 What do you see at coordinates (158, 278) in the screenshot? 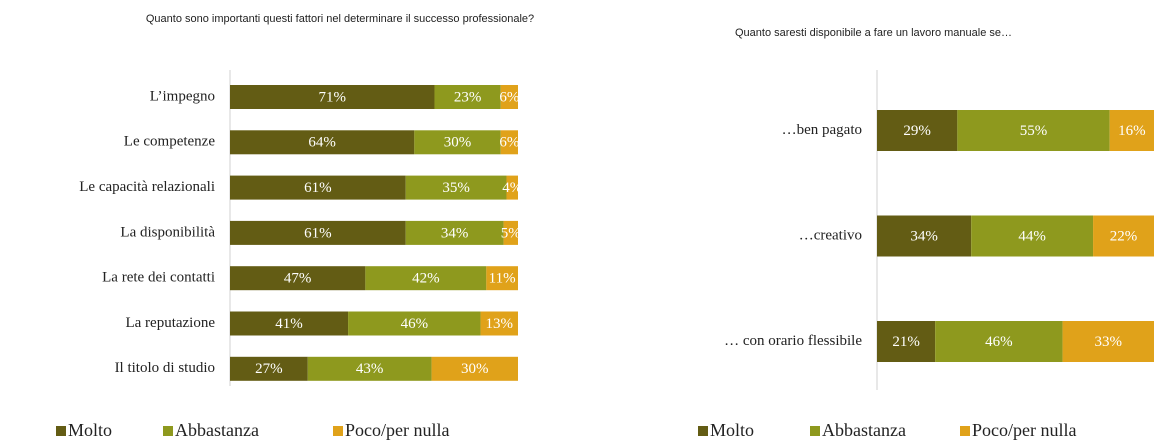
I see `category-label: La rete dei contatti` at bounding box center [158, 278].